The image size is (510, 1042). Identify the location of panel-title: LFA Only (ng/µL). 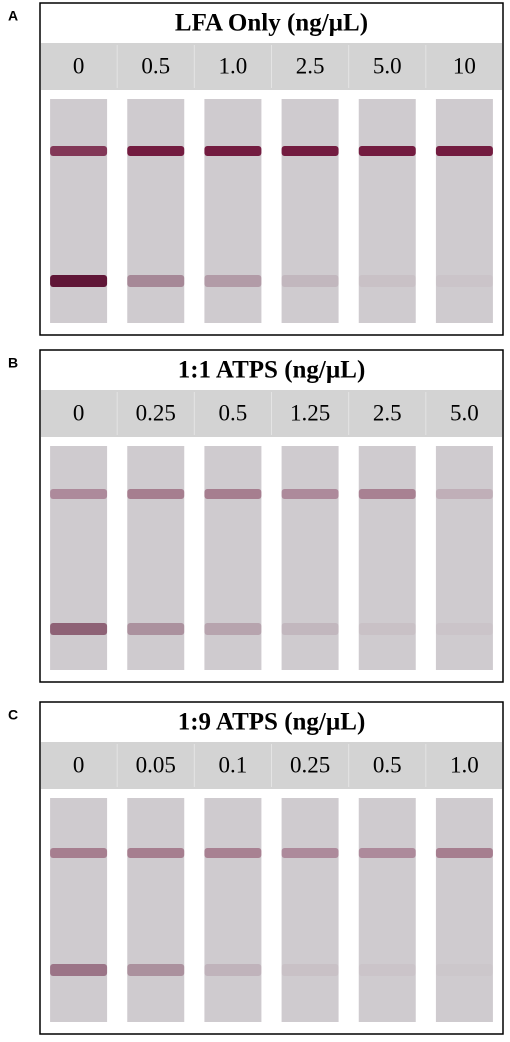
(271, 23).